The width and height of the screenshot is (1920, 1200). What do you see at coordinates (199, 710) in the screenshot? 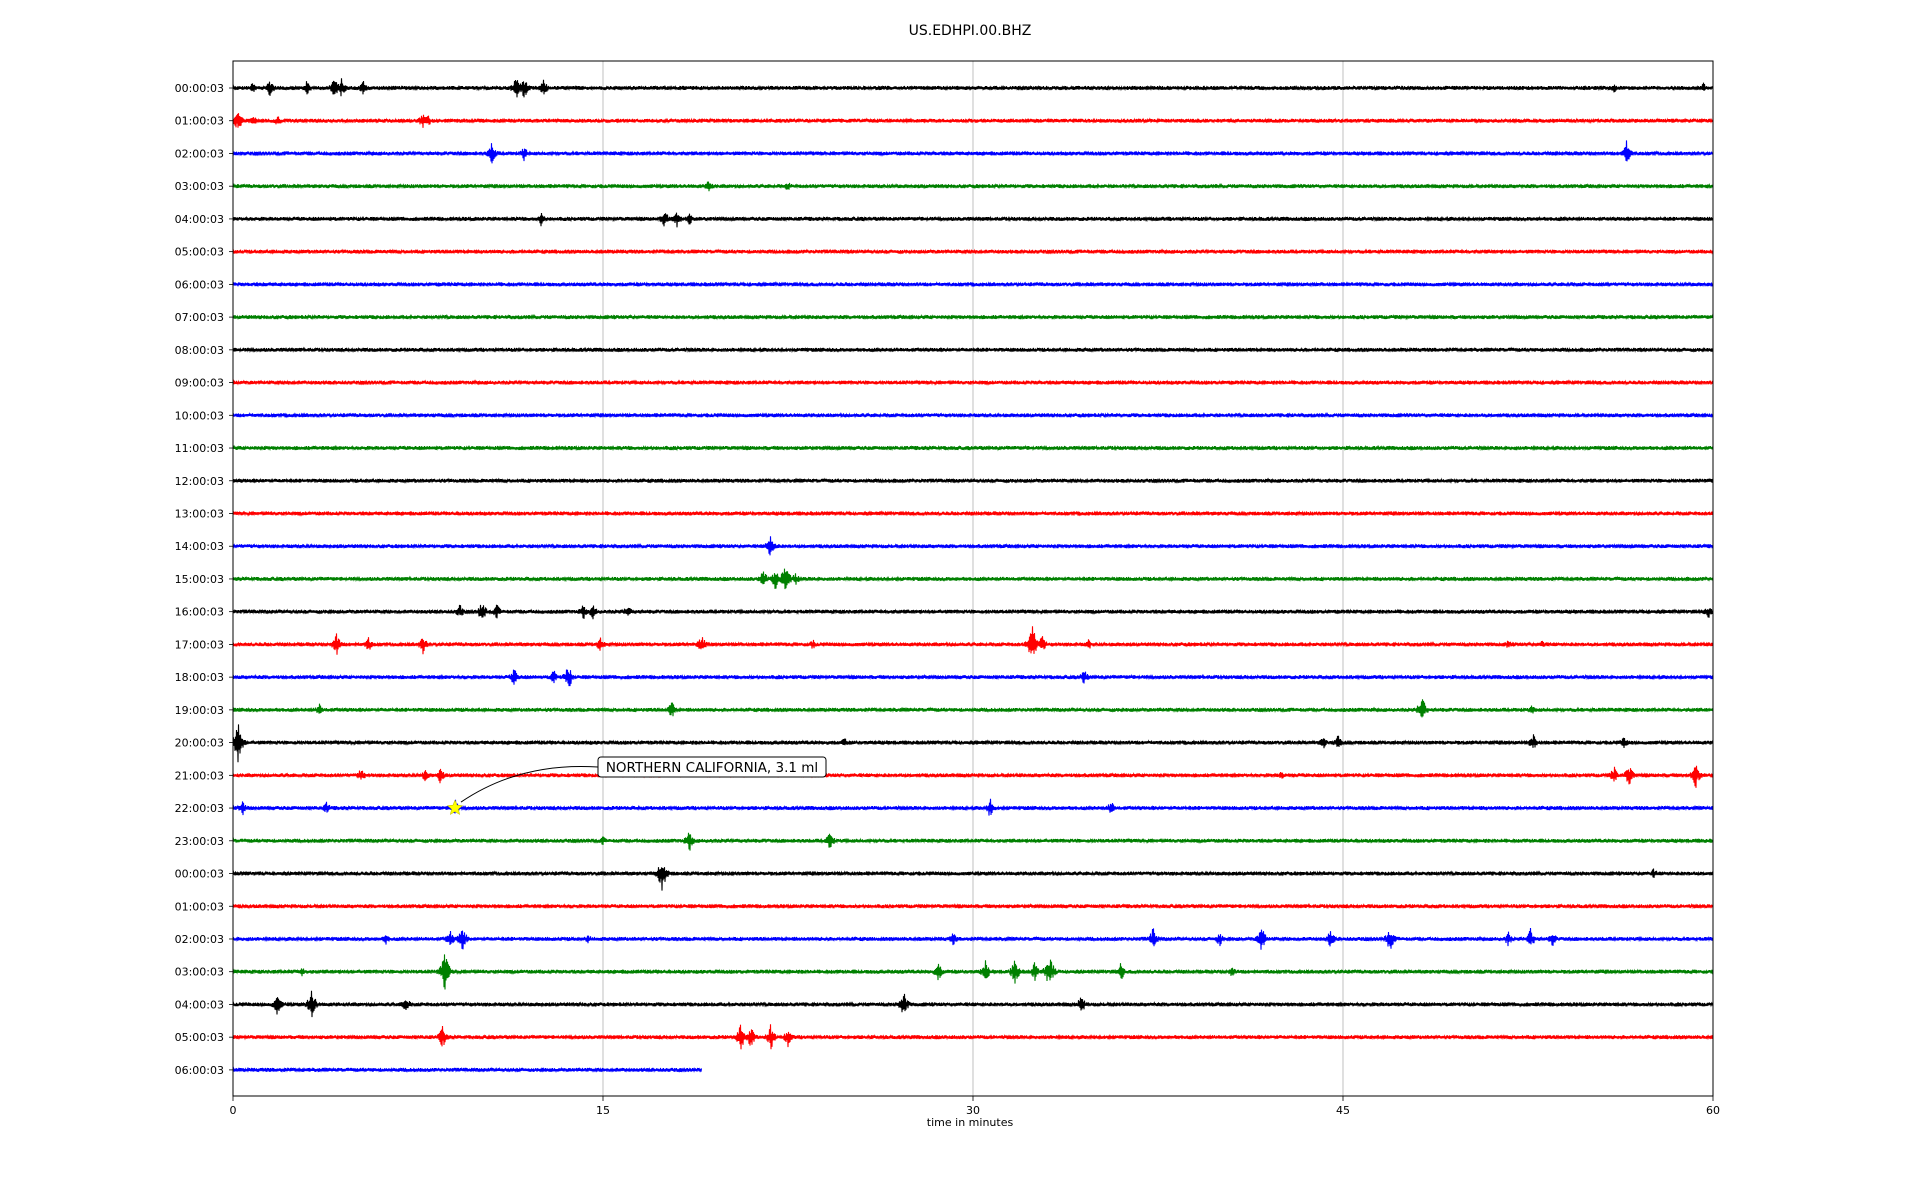
I see `y-tick-label: 19:00:03` at bounding box center [199, 710].